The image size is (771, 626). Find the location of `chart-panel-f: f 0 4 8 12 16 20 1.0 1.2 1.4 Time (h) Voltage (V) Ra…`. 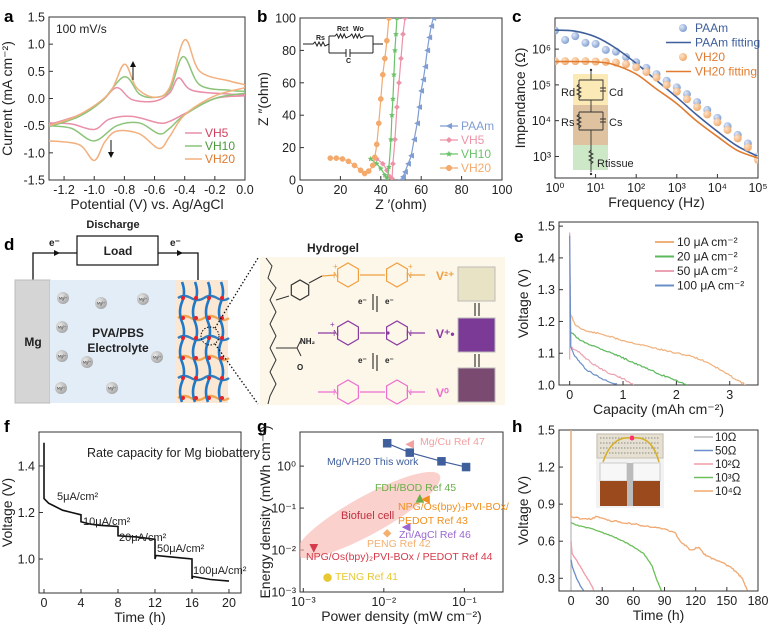

chart-panel-f: f 0 4 8 12 16 20 1.0 1.2 1.4 Time (h) Voltage (V) Ra… is located at coordinates (130, 521).